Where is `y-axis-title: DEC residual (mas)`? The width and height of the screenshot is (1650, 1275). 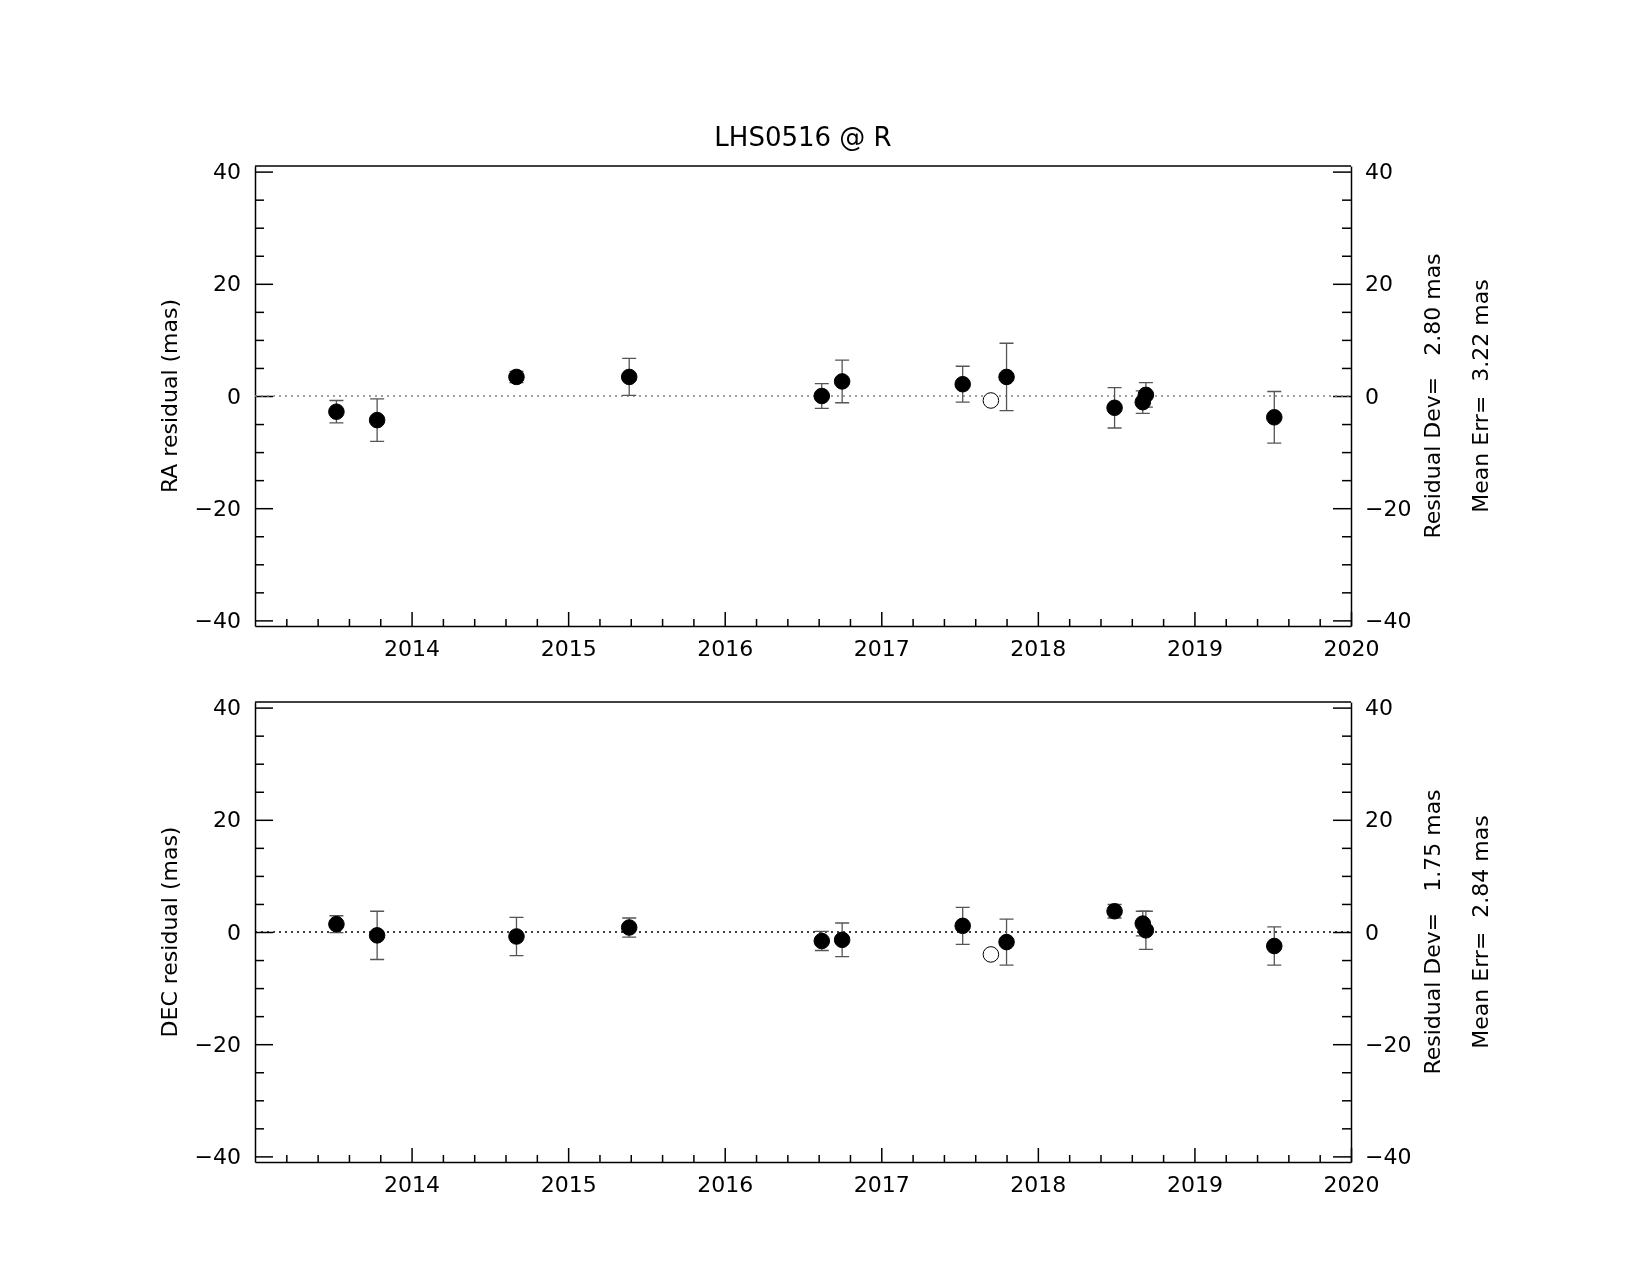 y-axis-title: DEC residual (mas) is located at coordinates (169, 932).